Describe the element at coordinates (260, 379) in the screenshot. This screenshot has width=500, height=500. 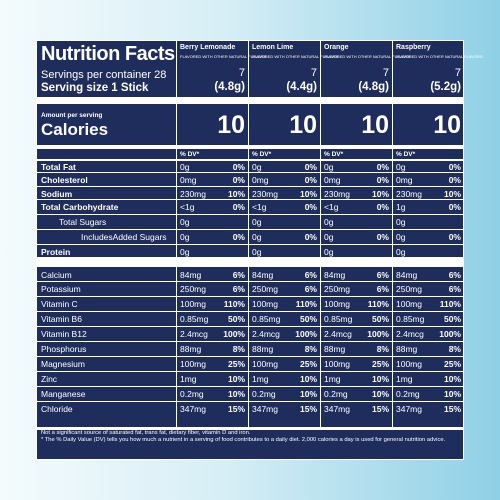
I see `nutrient-amount: 1mg` at that location.